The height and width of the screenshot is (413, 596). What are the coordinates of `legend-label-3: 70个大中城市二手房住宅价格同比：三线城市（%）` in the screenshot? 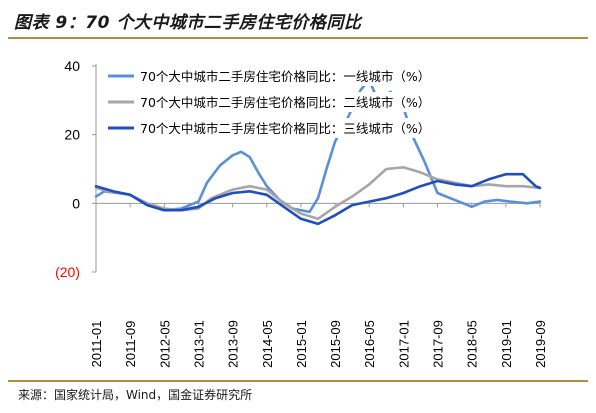 It's located at (285, 128).